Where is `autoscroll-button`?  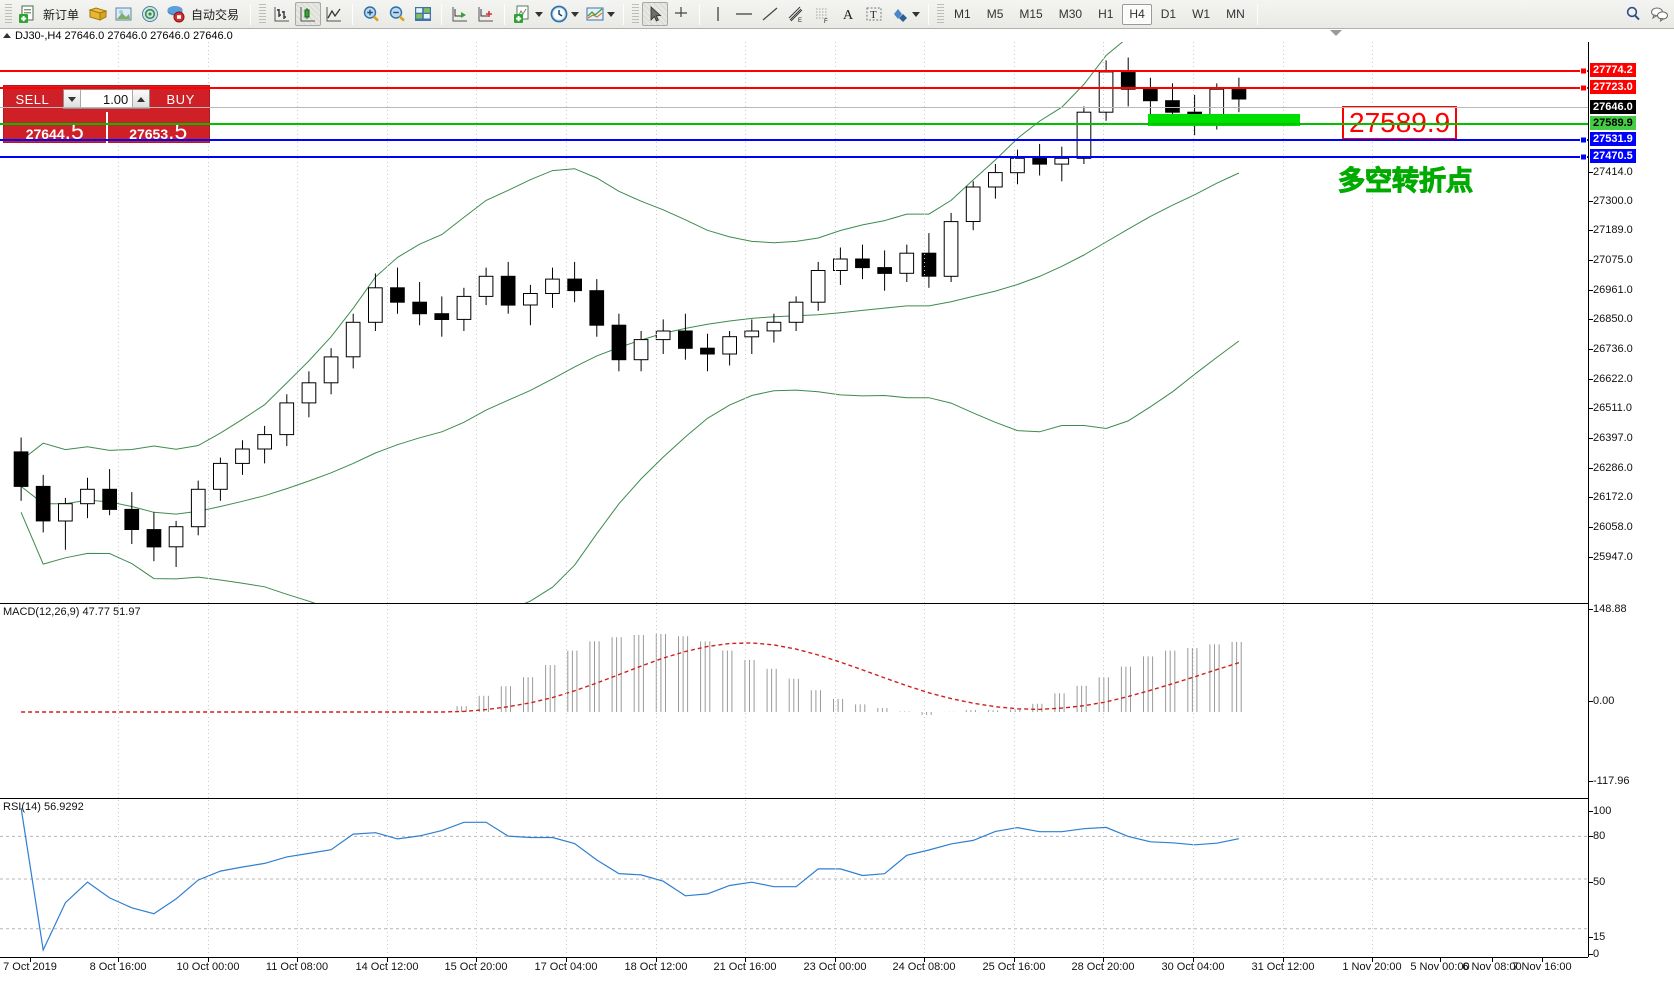 autoscroll-button is located at coordinates (460, 14).